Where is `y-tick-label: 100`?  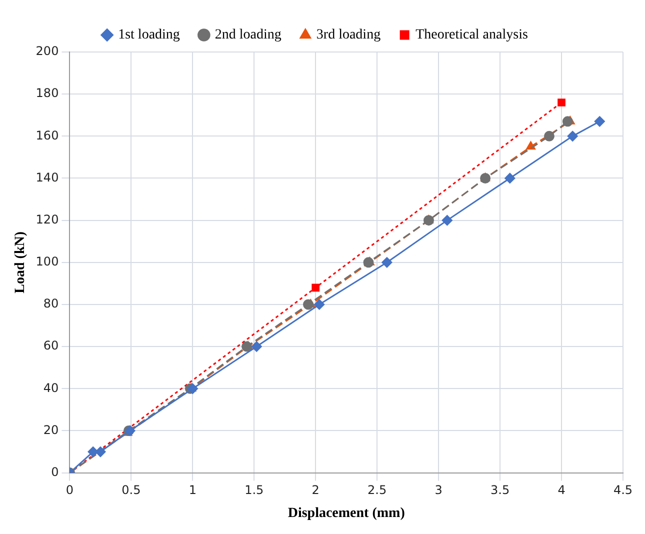
y-tick-label: 100 is located at coordinates (47, 261).